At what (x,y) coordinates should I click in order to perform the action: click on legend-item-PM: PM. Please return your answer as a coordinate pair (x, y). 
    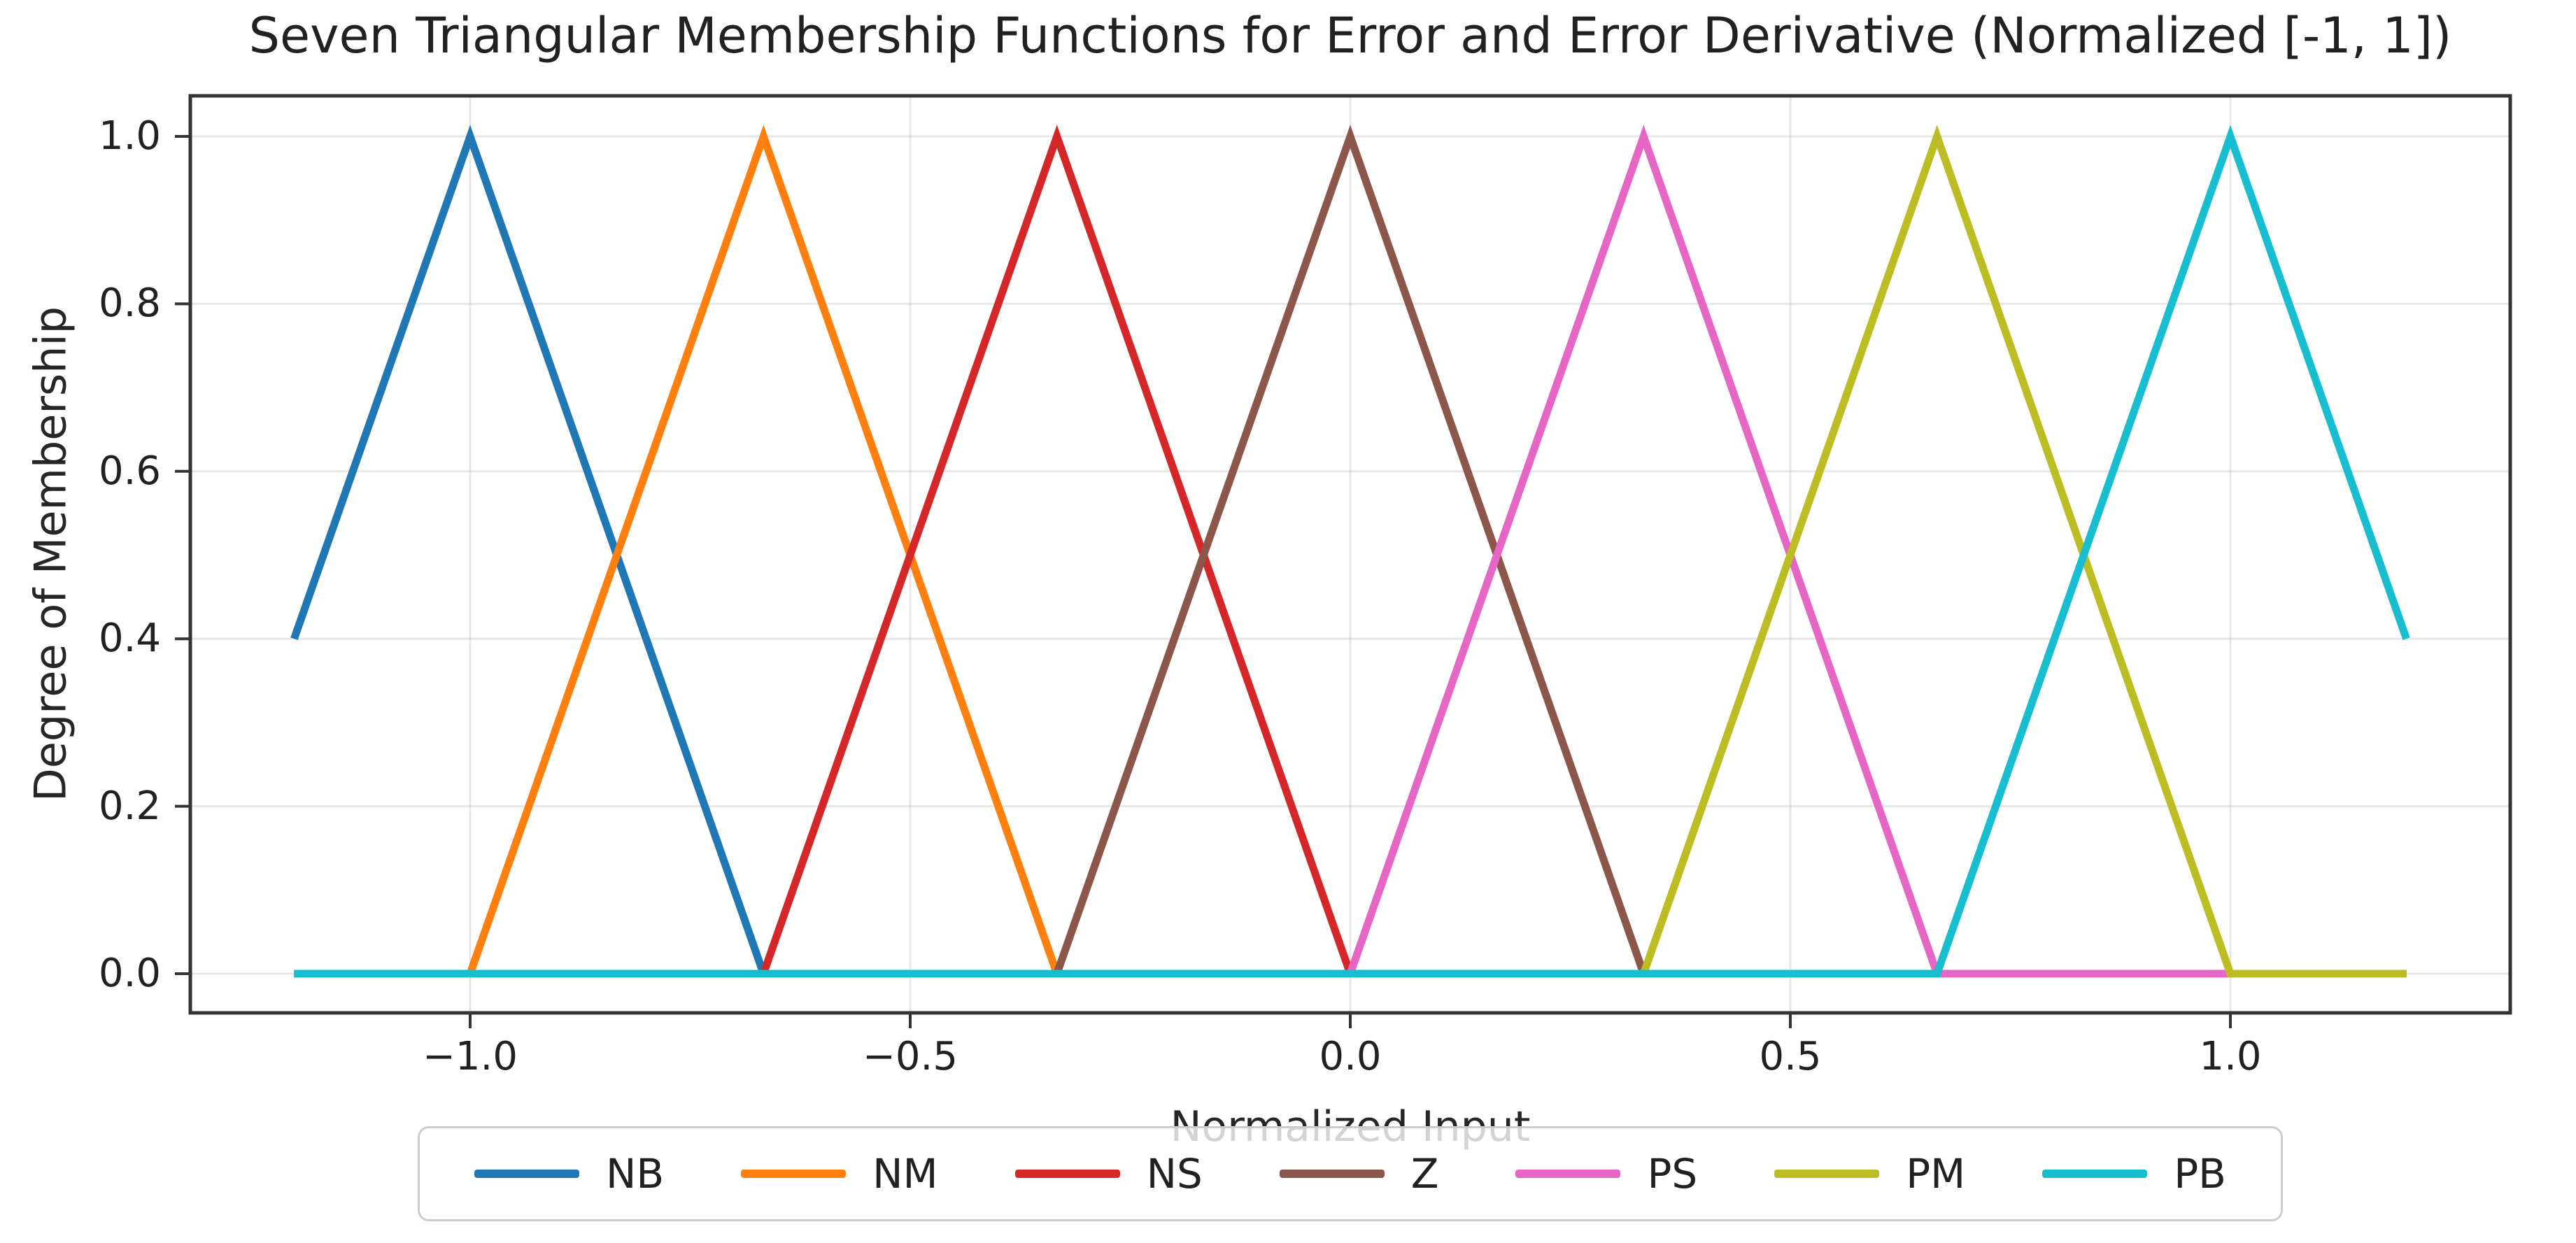
    Looking at the image, I should click on (1870, 1173).